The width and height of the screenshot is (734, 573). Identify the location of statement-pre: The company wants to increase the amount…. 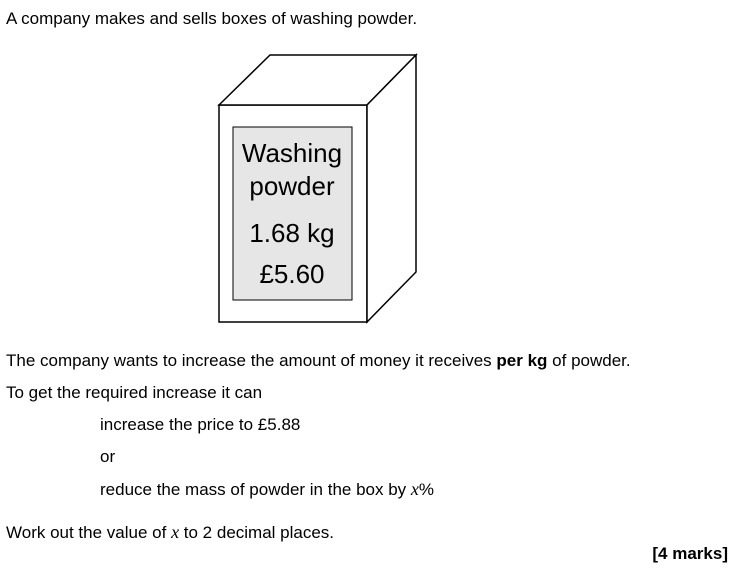
(251, 360).